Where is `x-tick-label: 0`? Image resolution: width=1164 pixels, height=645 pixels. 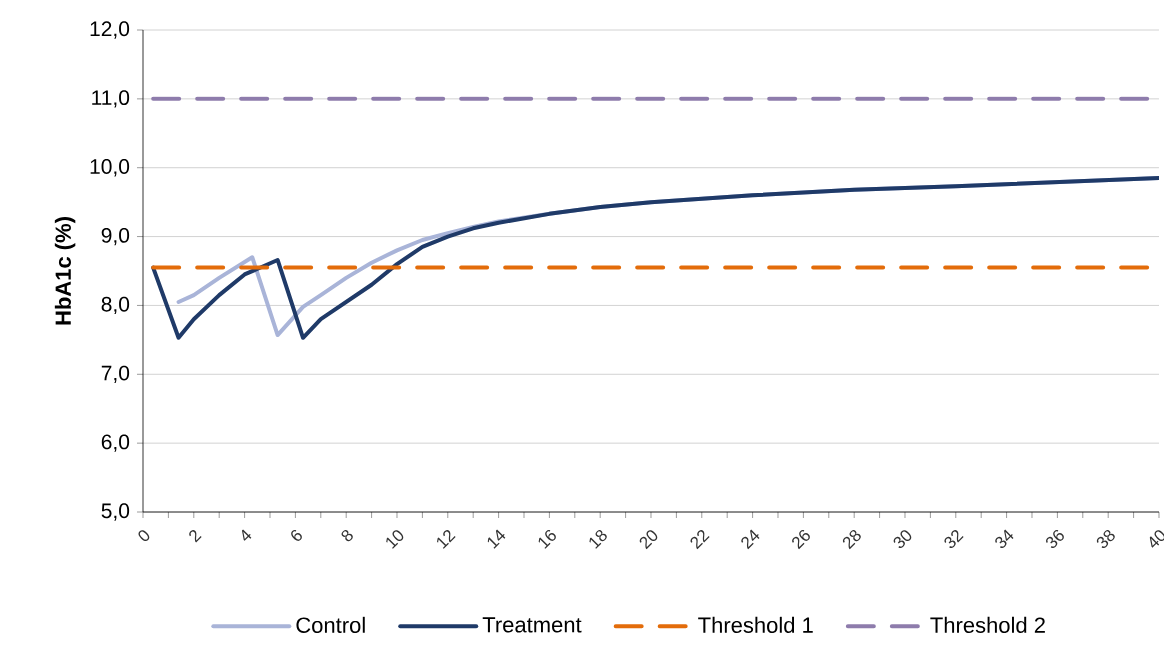
x-tick-label: 0 is located at coordinates (144, 535).